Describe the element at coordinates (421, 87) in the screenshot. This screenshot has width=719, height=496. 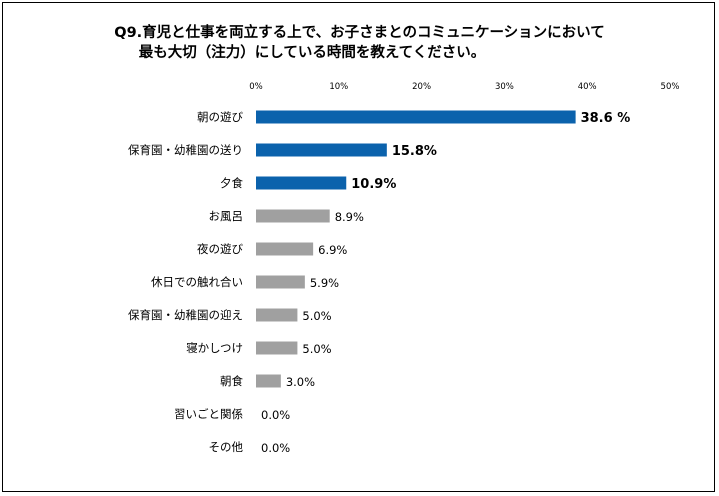
I see `x-tick-label: 20%` at that location.